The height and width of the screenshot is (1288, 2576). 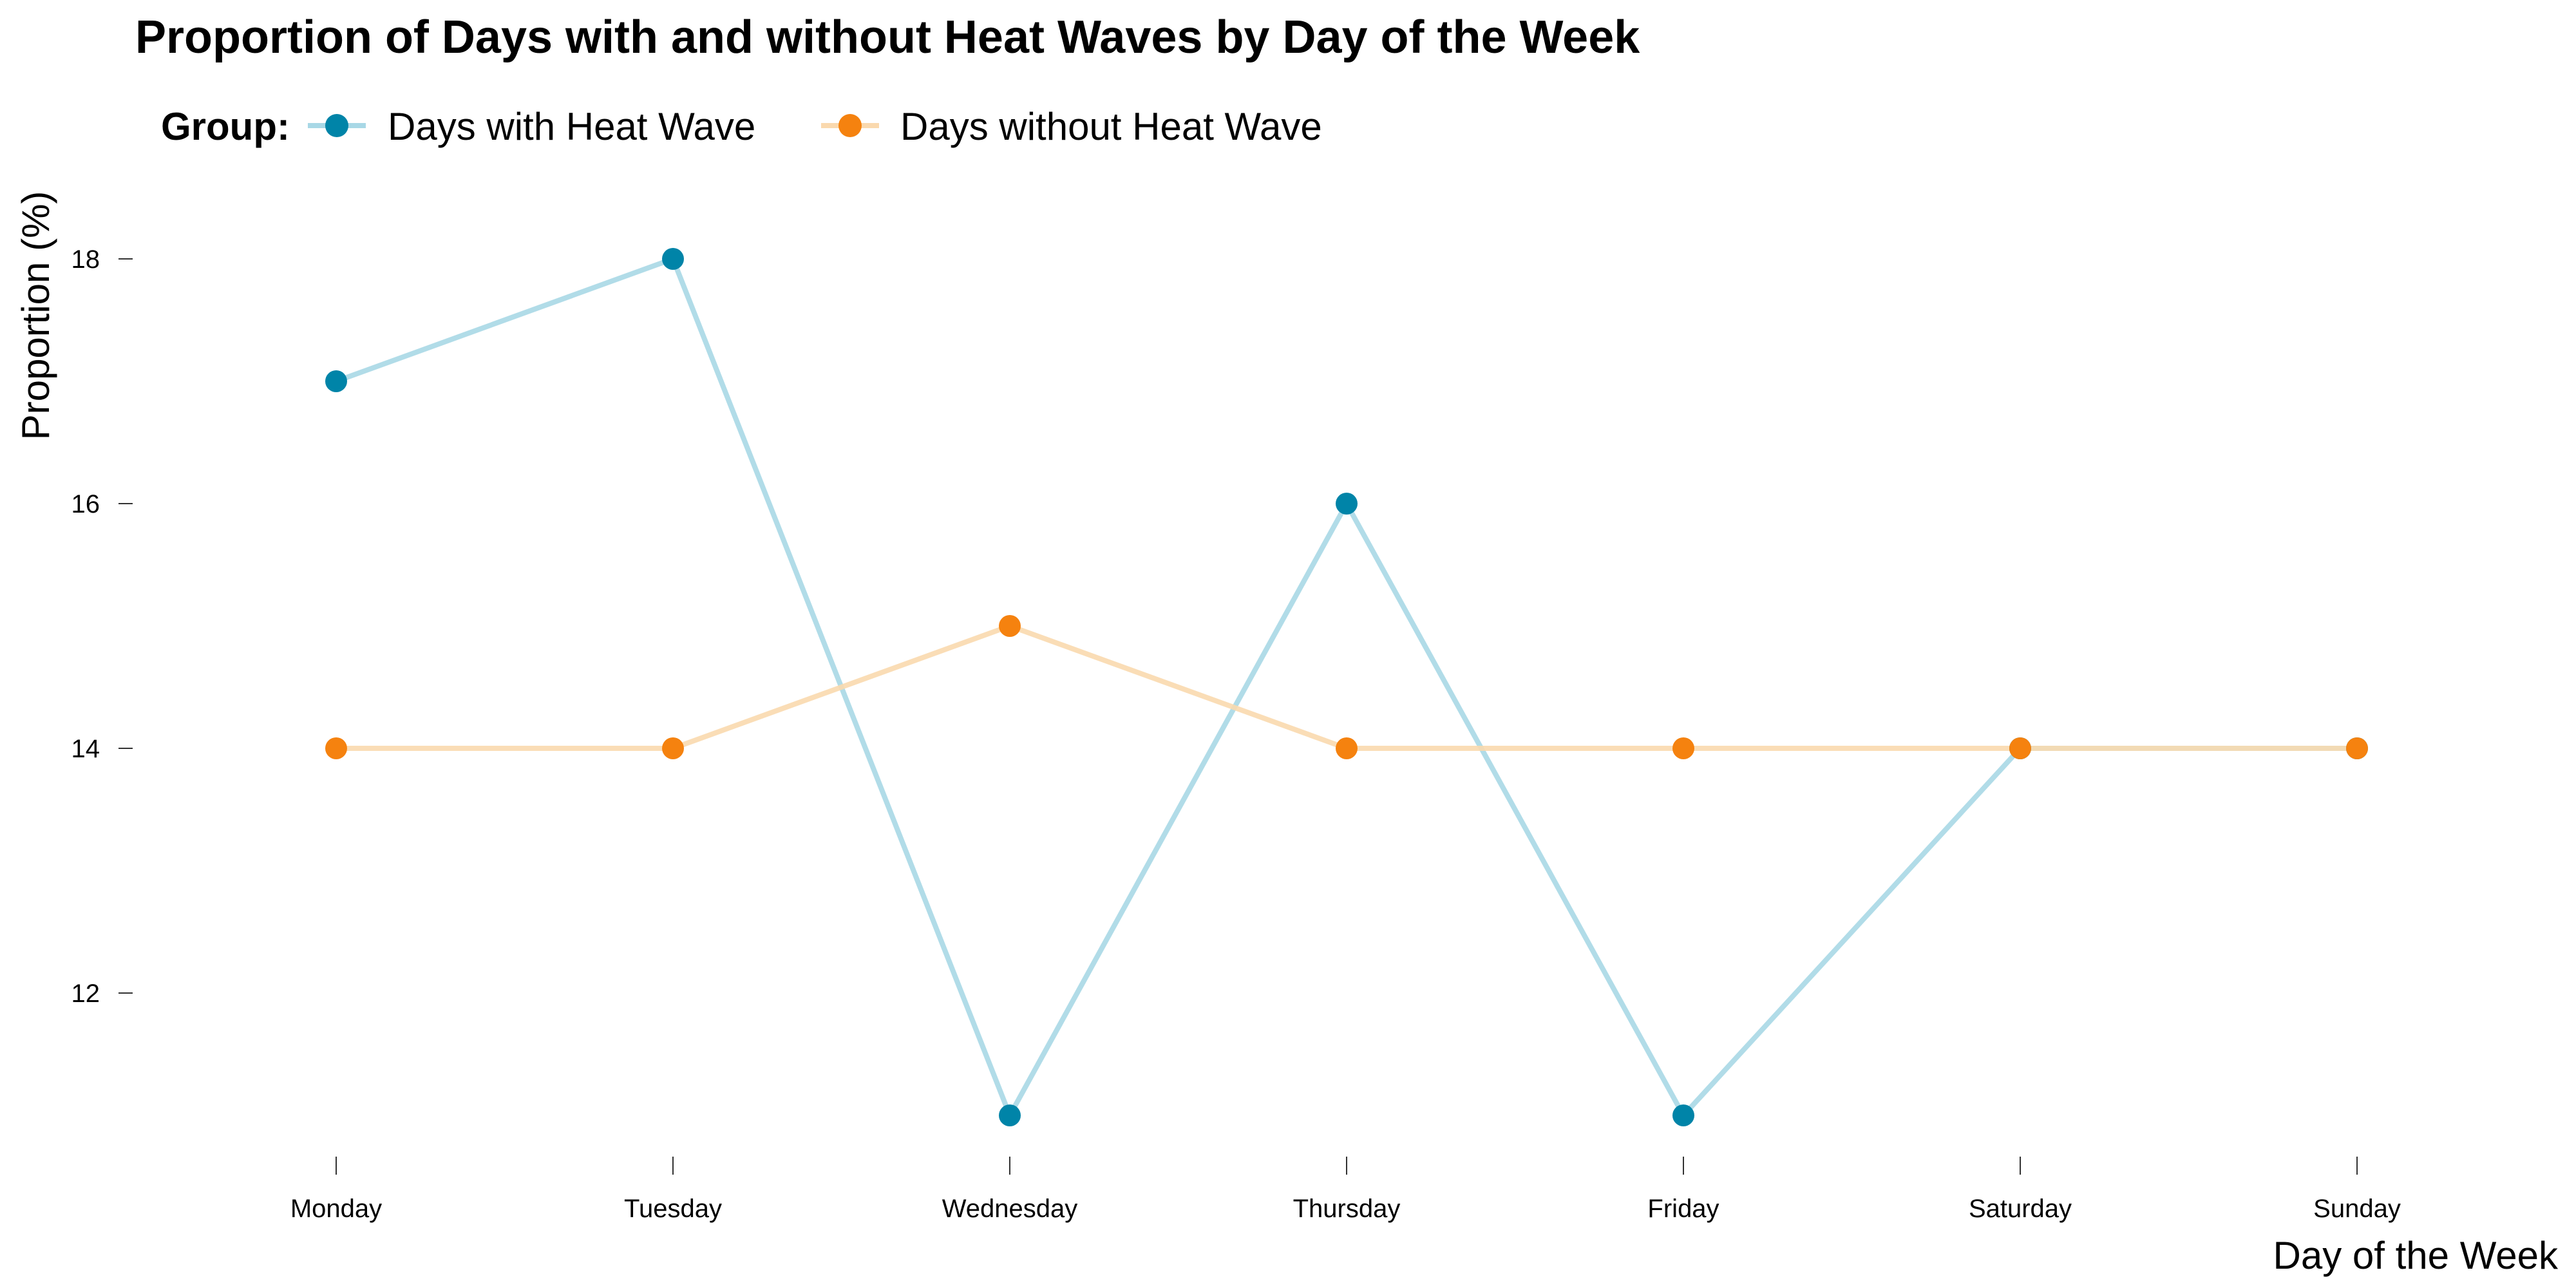 What do you see at coordinates (85, 504) in the screenshot?
I see `y-tick-label: 16` at bounding box center [85, 504].